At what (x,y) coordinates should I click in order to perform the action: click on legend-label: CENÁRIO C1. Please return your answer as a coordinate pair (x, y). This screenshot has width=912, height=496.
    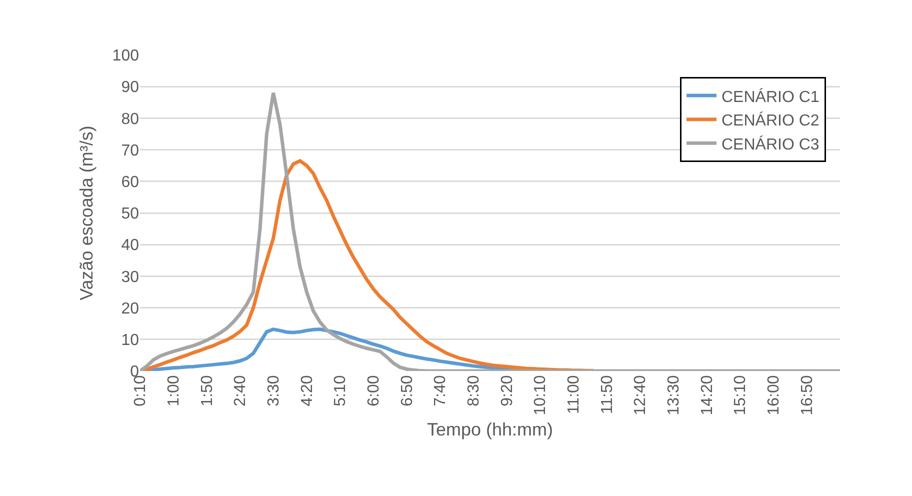
    Looking at the image, I should click on (771, 97).